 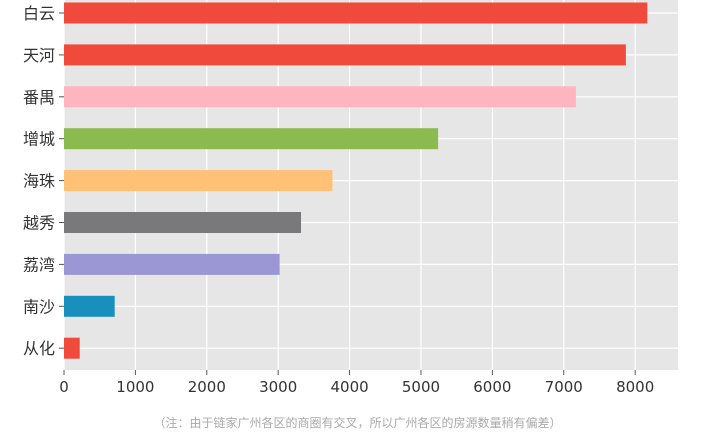 What do you see at coordinates (64, 387) in the screenshot?
I see `x-tick-label: 0` at bounding box center [64, 387].